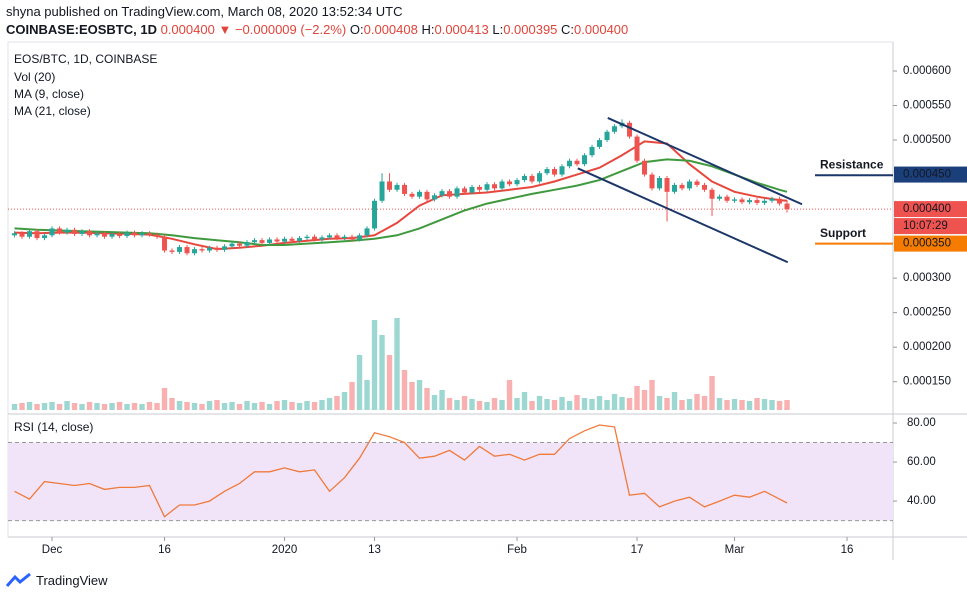 Image resolution: width=967 pixels, height=600 pixels. I want to click on x-tick-label: Feb, so click(517, 550).